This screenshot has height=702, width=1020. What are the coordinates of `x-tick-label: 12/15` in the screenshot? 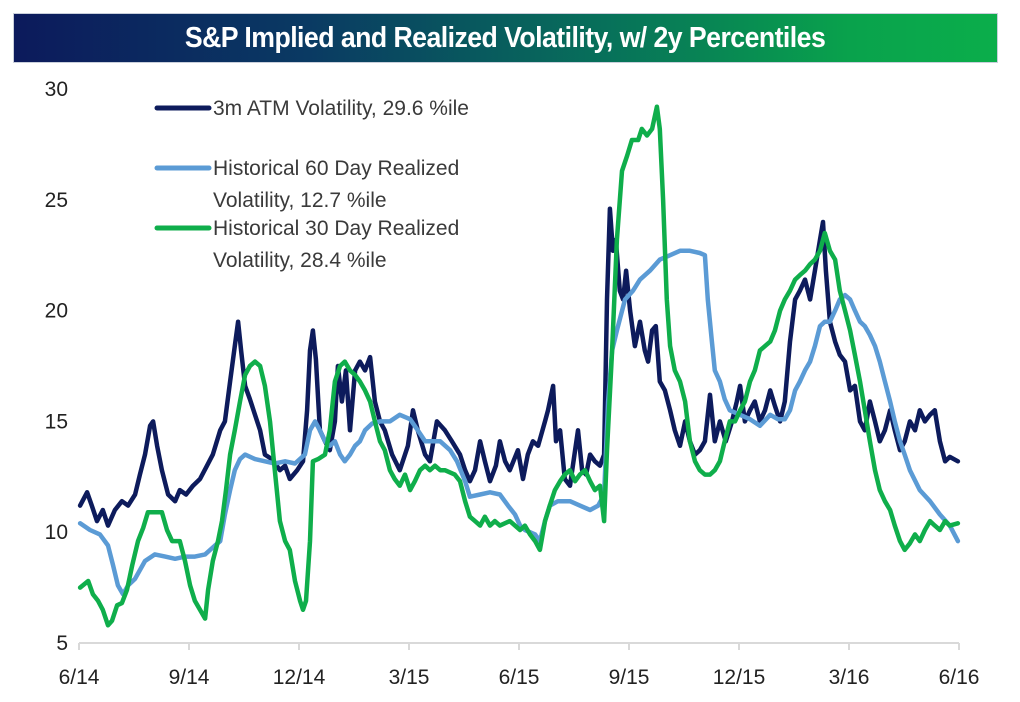 It's located at (739, 677).